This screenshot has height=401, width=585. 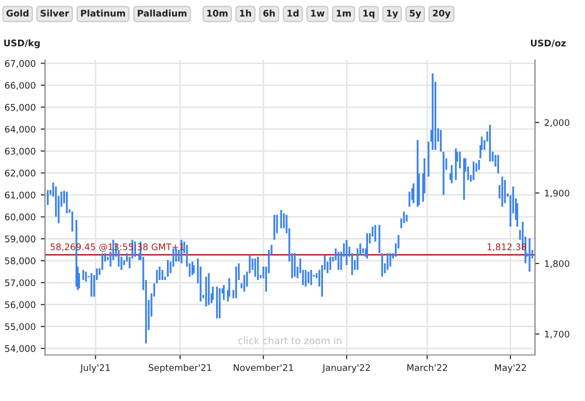 What do you see at coordinates (343, 13) in the screenshot?
I see `text: 1m` at bounding box center [343, 13].